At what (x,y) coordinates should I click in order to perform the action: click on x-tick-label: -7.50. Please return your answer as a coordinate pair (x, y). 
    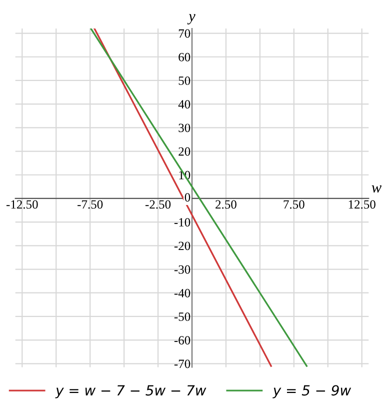
    Looking at the image, I should click on (90, 204).